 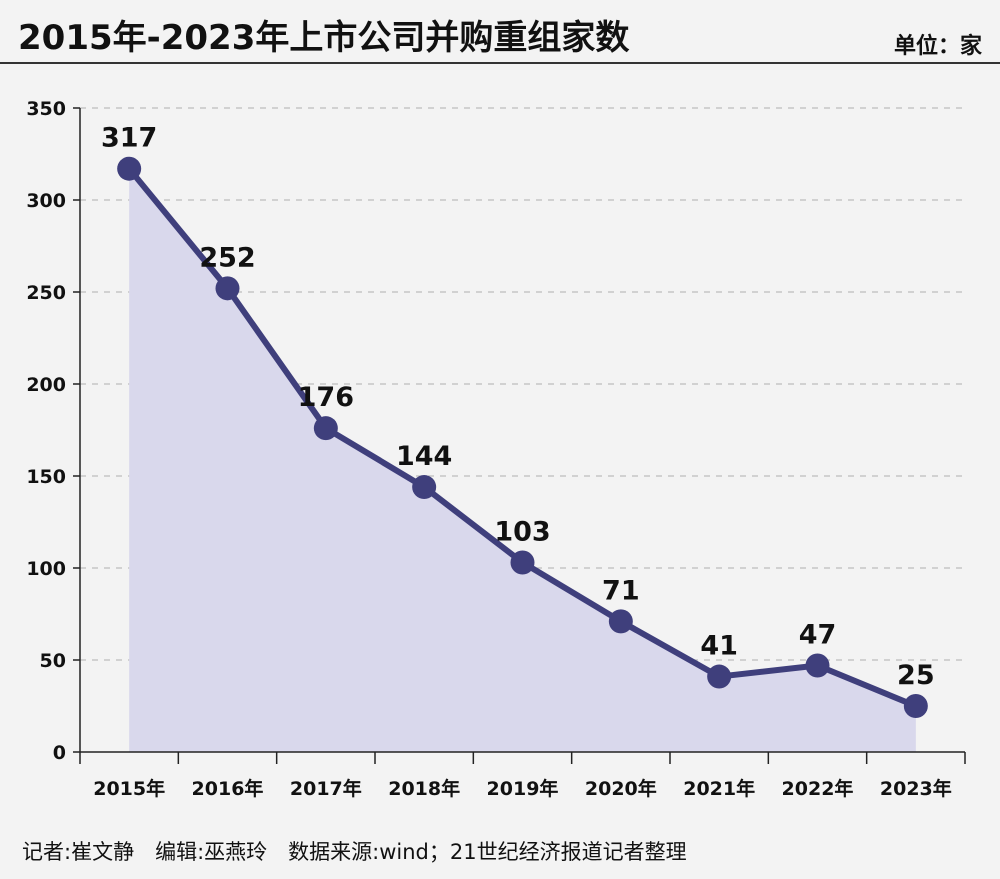 I want to click on x-tick-label: 2018年, so click(x=424, y=788).